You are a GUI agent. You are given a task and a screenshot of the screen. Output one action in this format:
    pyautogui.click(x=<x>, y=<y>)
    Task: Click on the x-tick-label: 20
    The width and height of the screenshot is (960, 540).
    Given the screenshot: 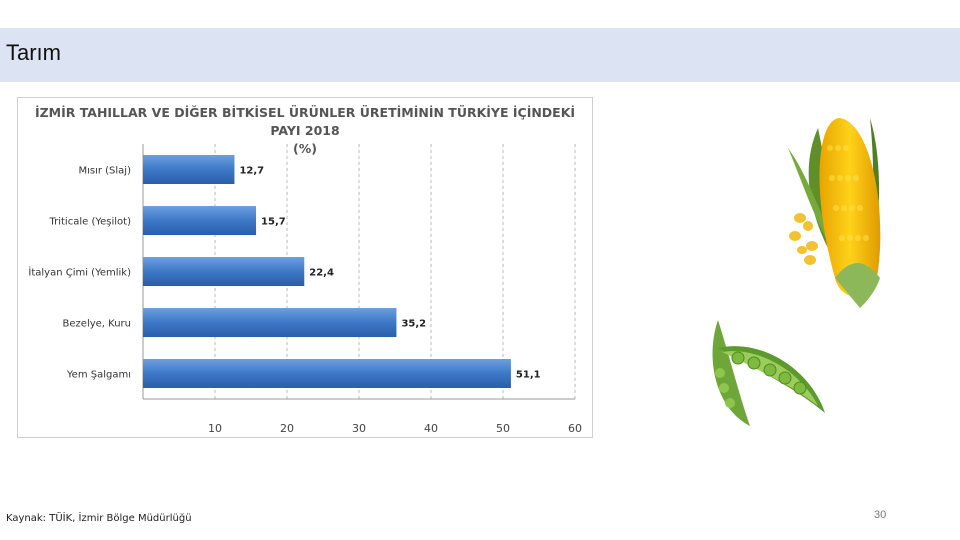 What is the action you would take?
    pyautogui.click(x=287, y=428)
    